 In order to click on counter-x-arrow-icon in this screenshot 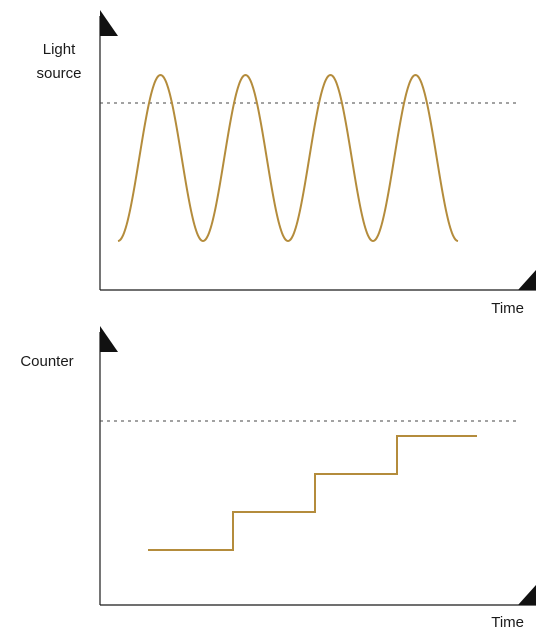, I will do `click(527, 595)`.